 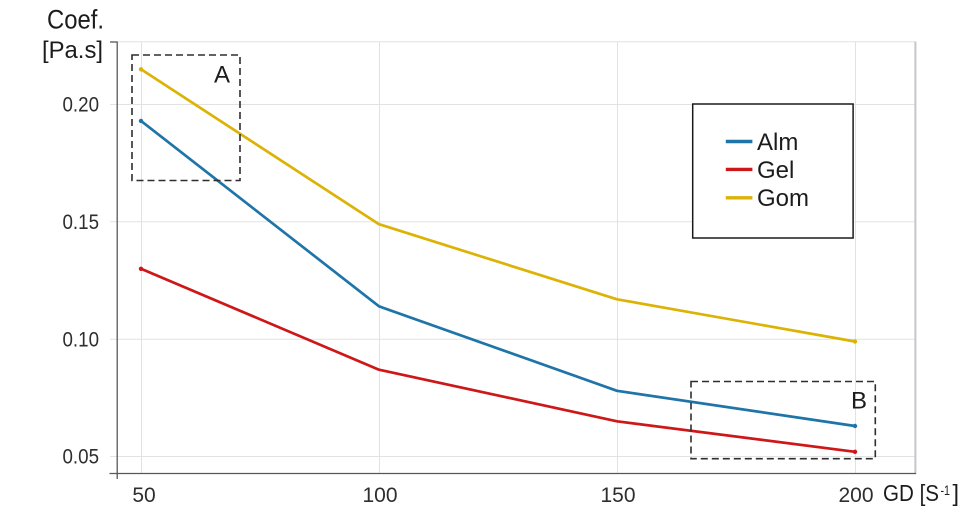 What do you see at coordinates (855, 495) in the screenshot?
I see `svg-text: 200` at bounding box center [855, 495].